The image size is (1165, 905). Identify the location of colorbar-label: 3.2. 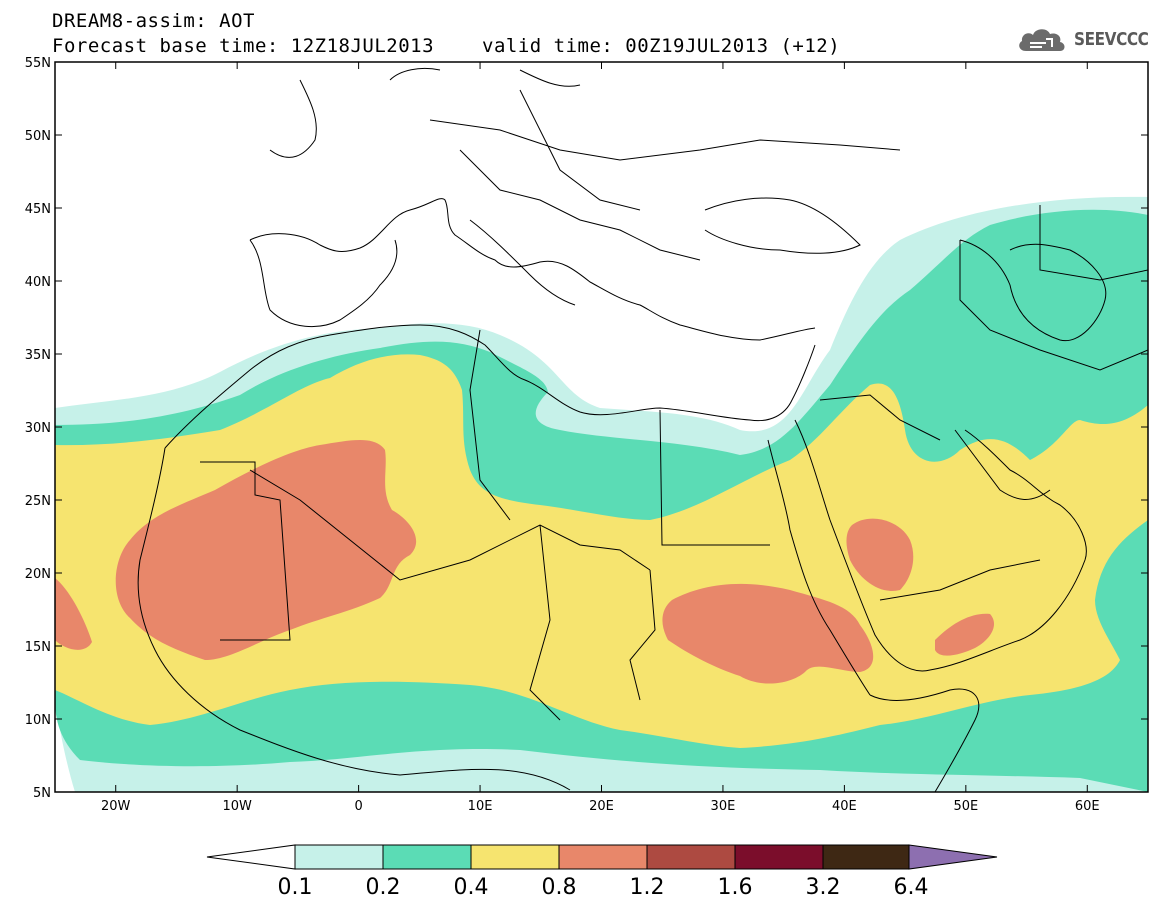
(823, 887).